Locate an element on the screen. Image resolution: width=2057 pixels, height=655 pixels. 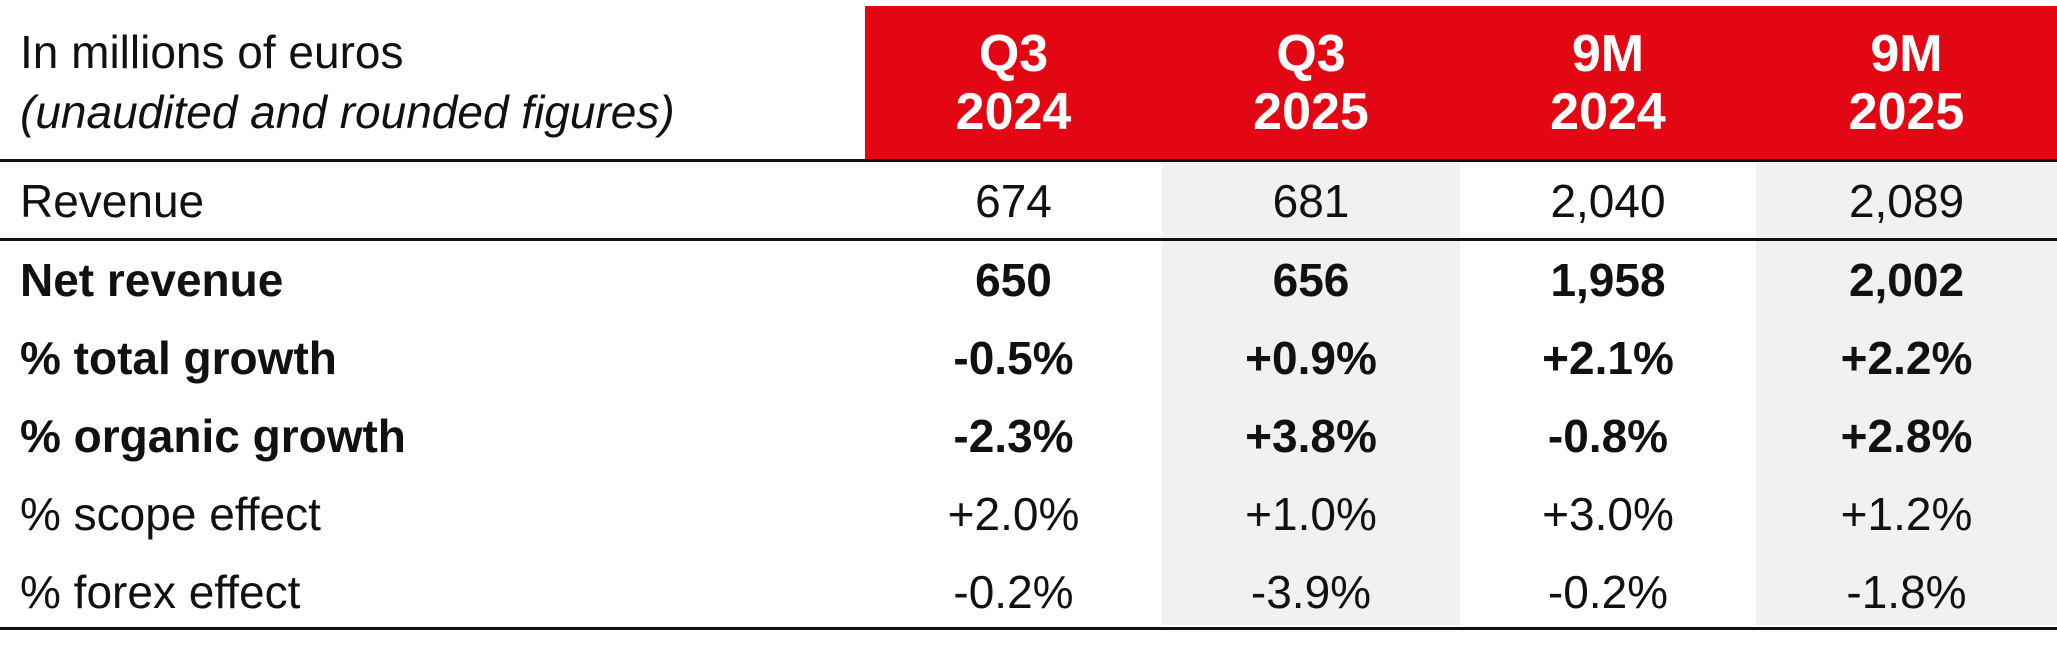
cell-value: -3.9% is located at coordinates (1311, 592).